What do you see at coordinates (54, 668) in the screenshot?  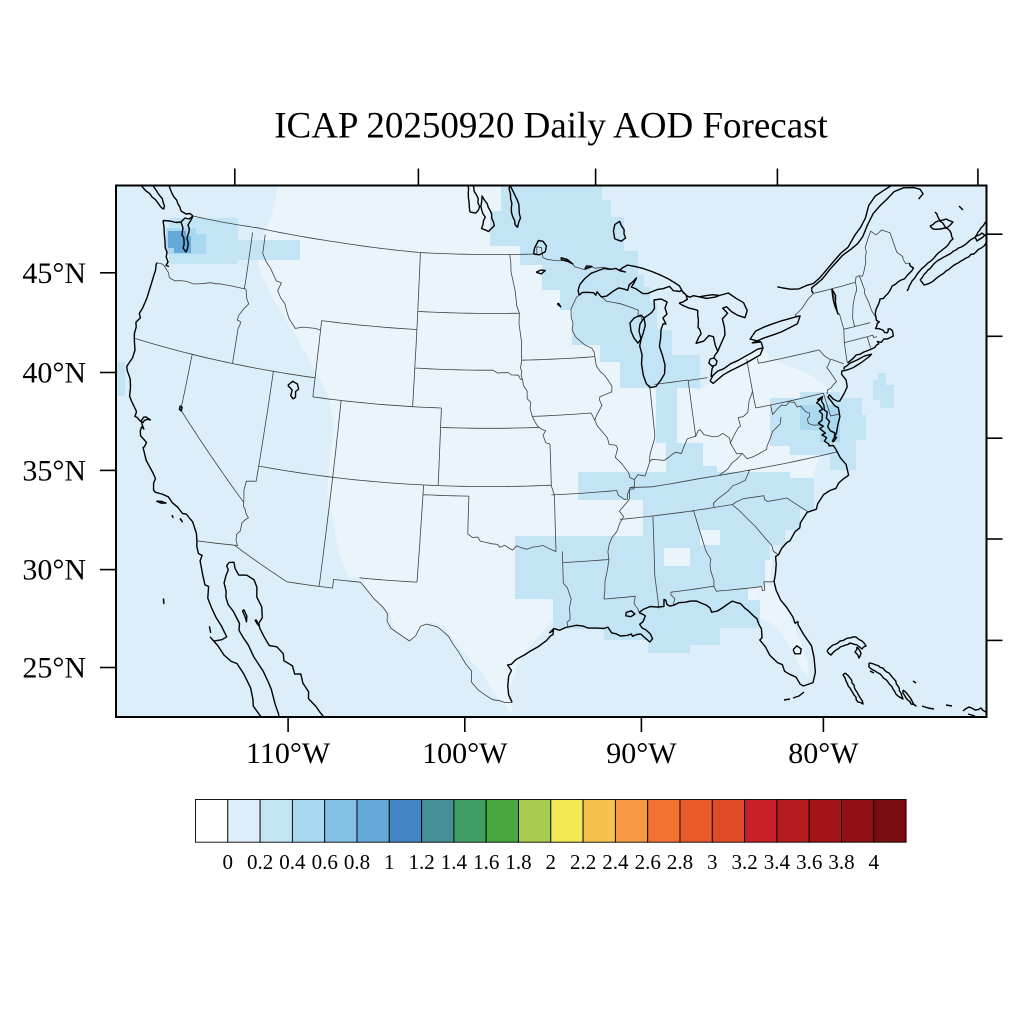 I see `svg-text: 25°N` at bounding box center [54, 668].